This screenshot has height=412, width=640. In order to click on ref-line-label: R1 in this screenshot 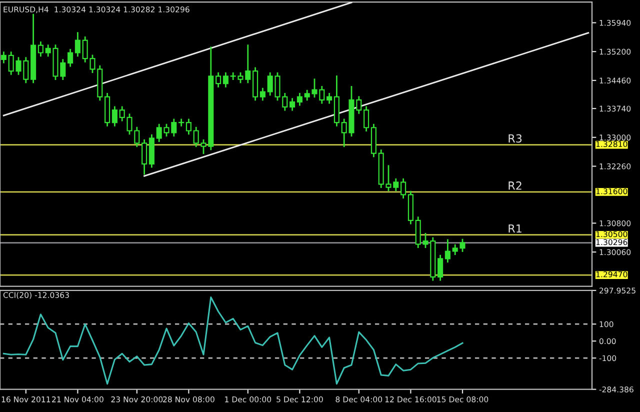, I will do `click(515, 228)`.